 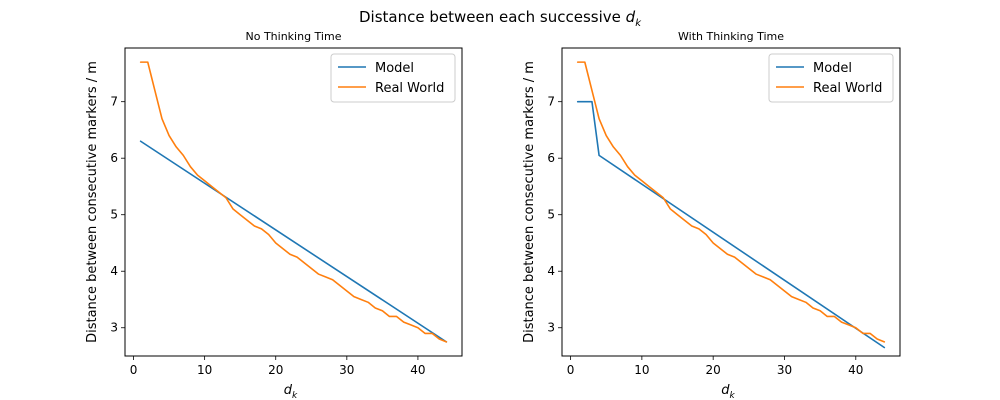 I want to click on chart-1-y-axis-label: Distance between consecutive markers / m, so click(x=92, y=202).